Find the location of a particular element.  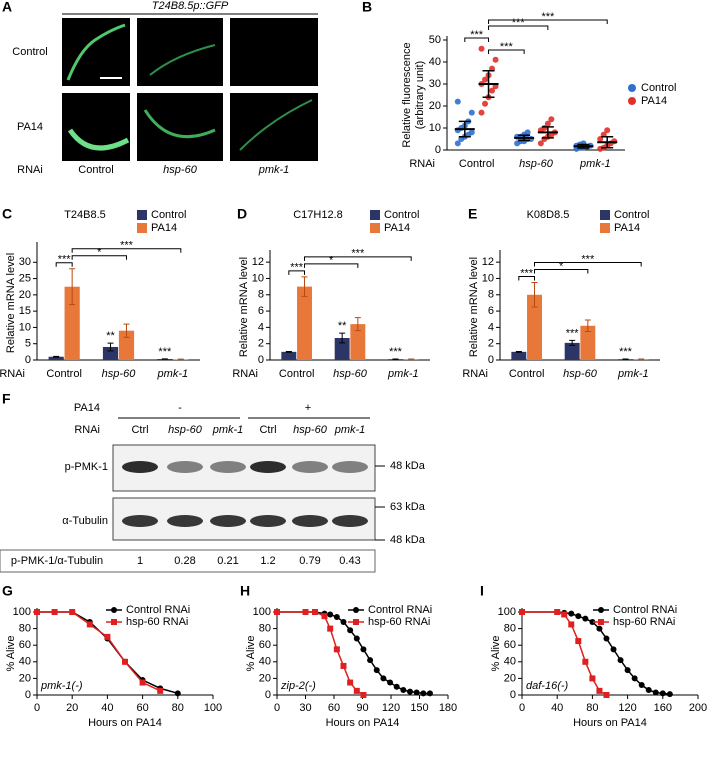

panel-letter: B is located at coordinates (367, 7).